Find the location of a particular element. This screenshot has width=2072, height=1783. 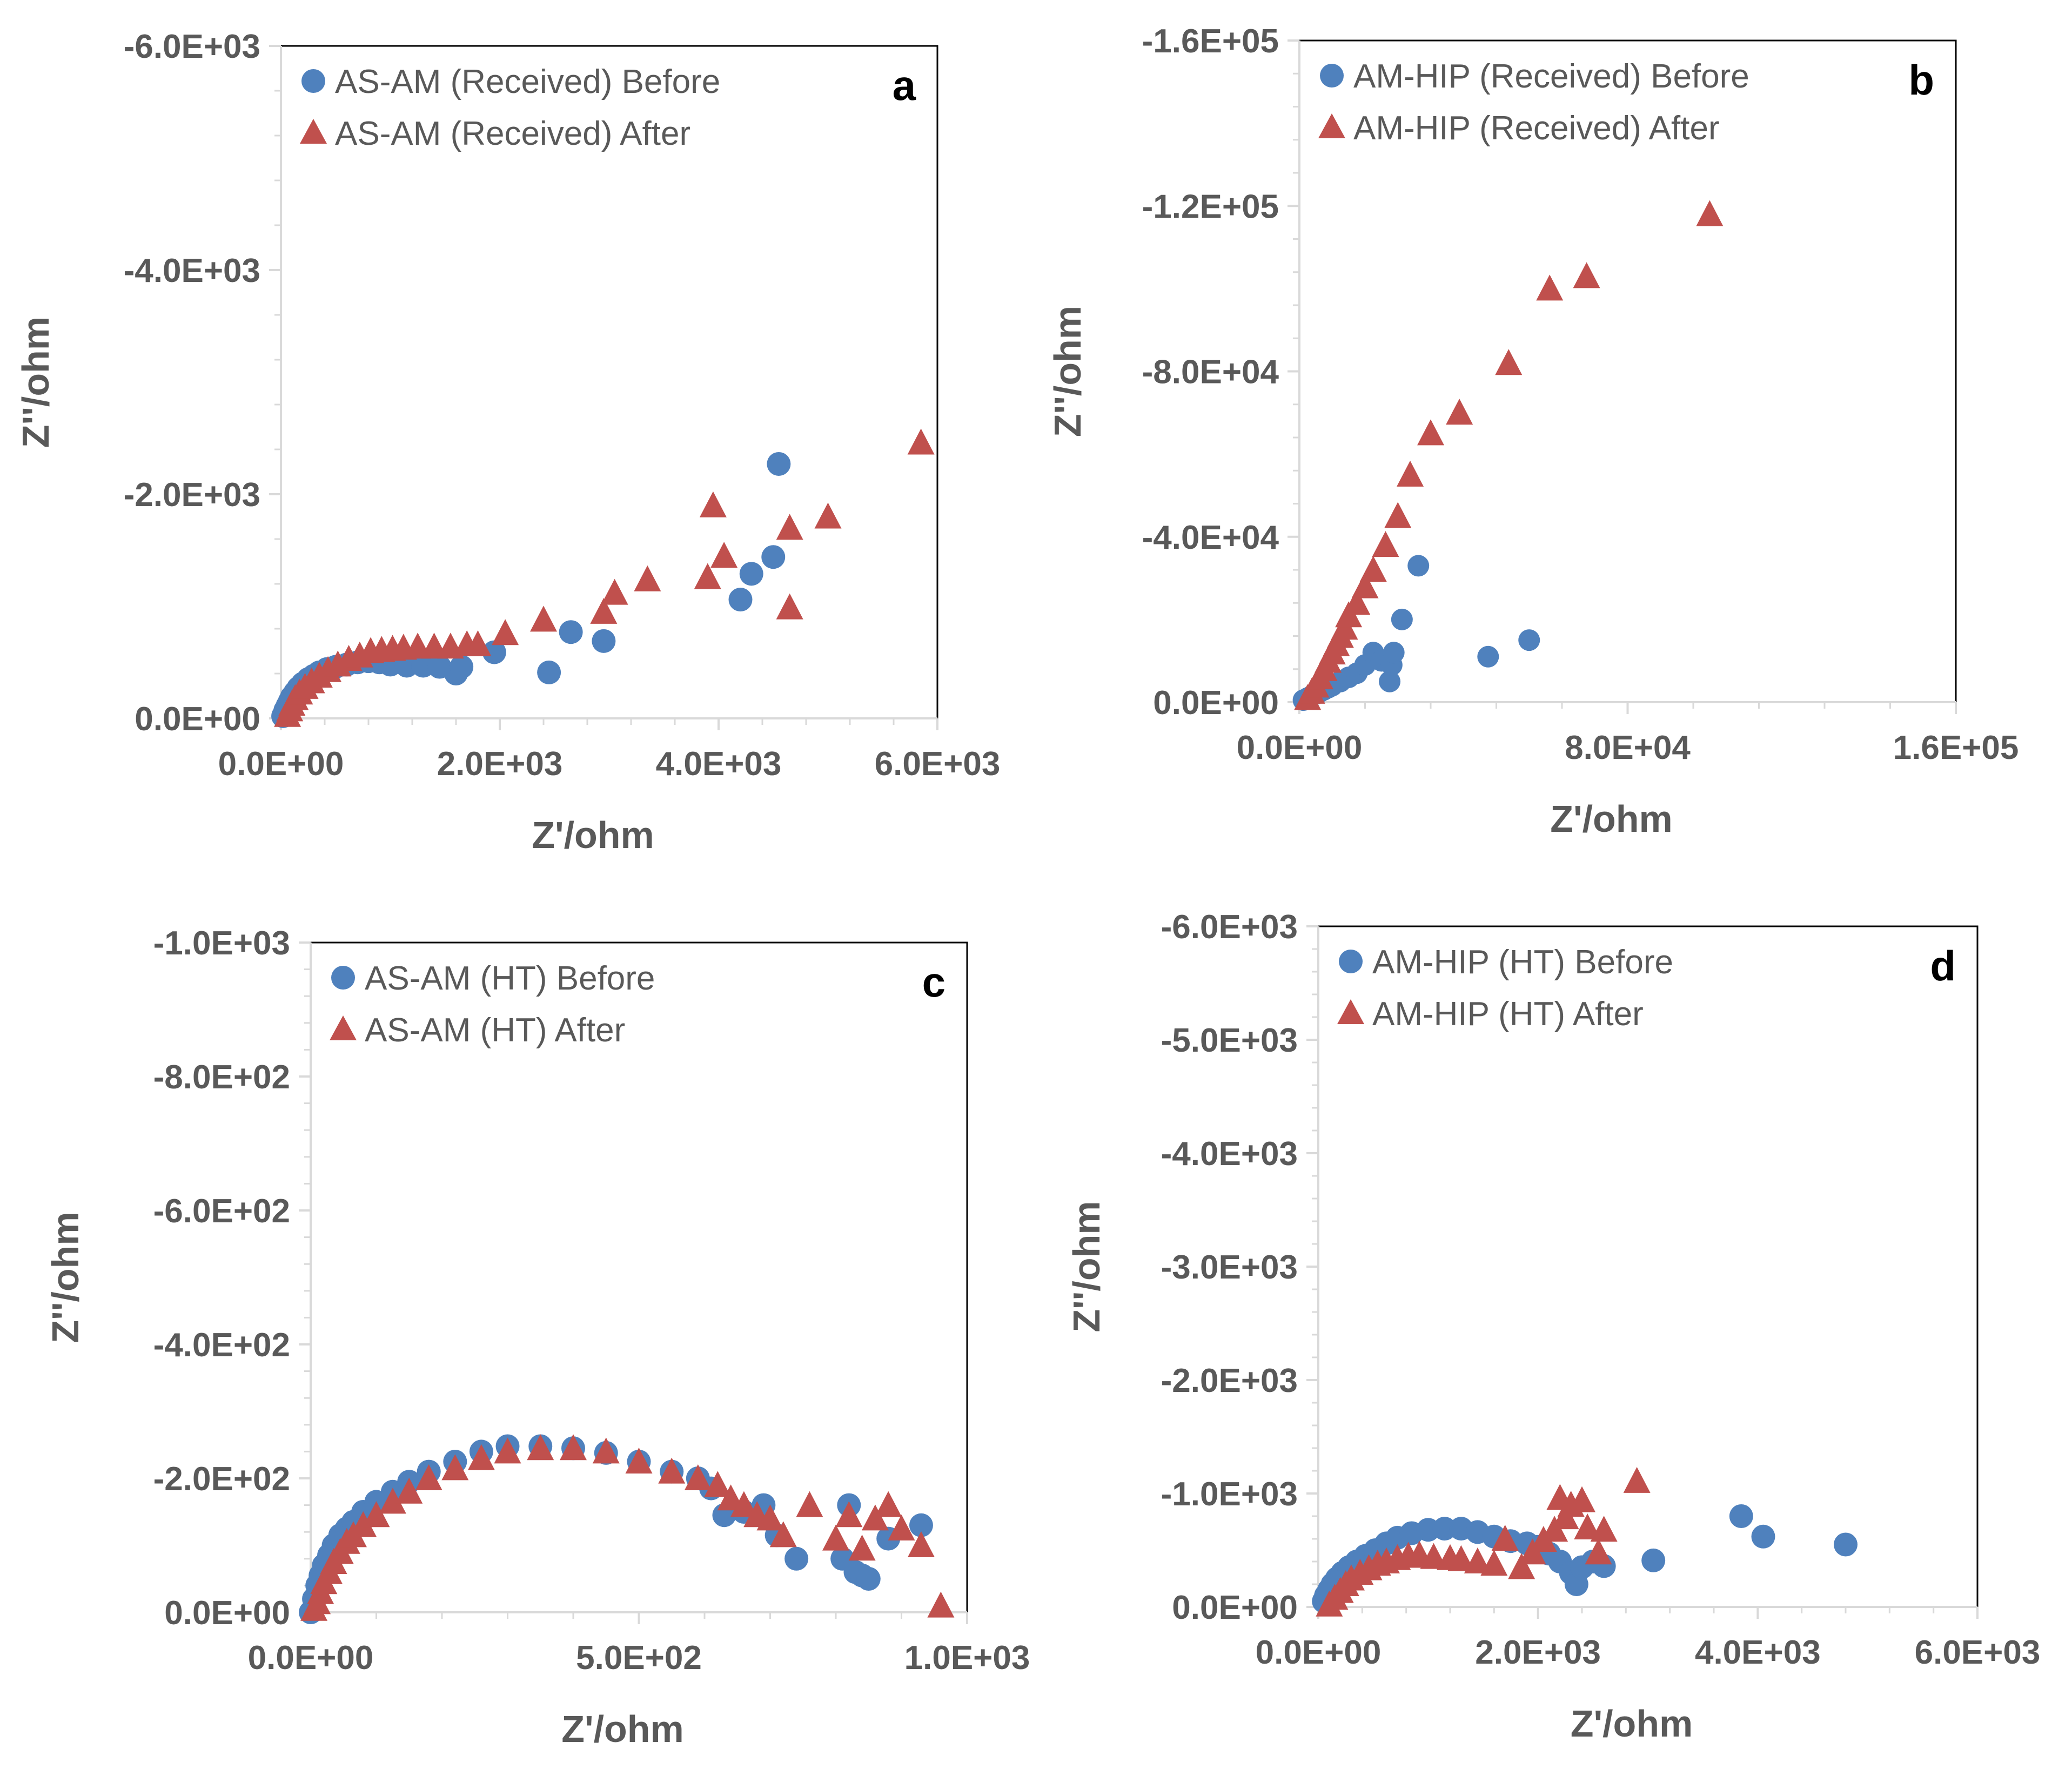

x-tick-label-a-3: 6.0E+03 is located at coordinates (938, 764).